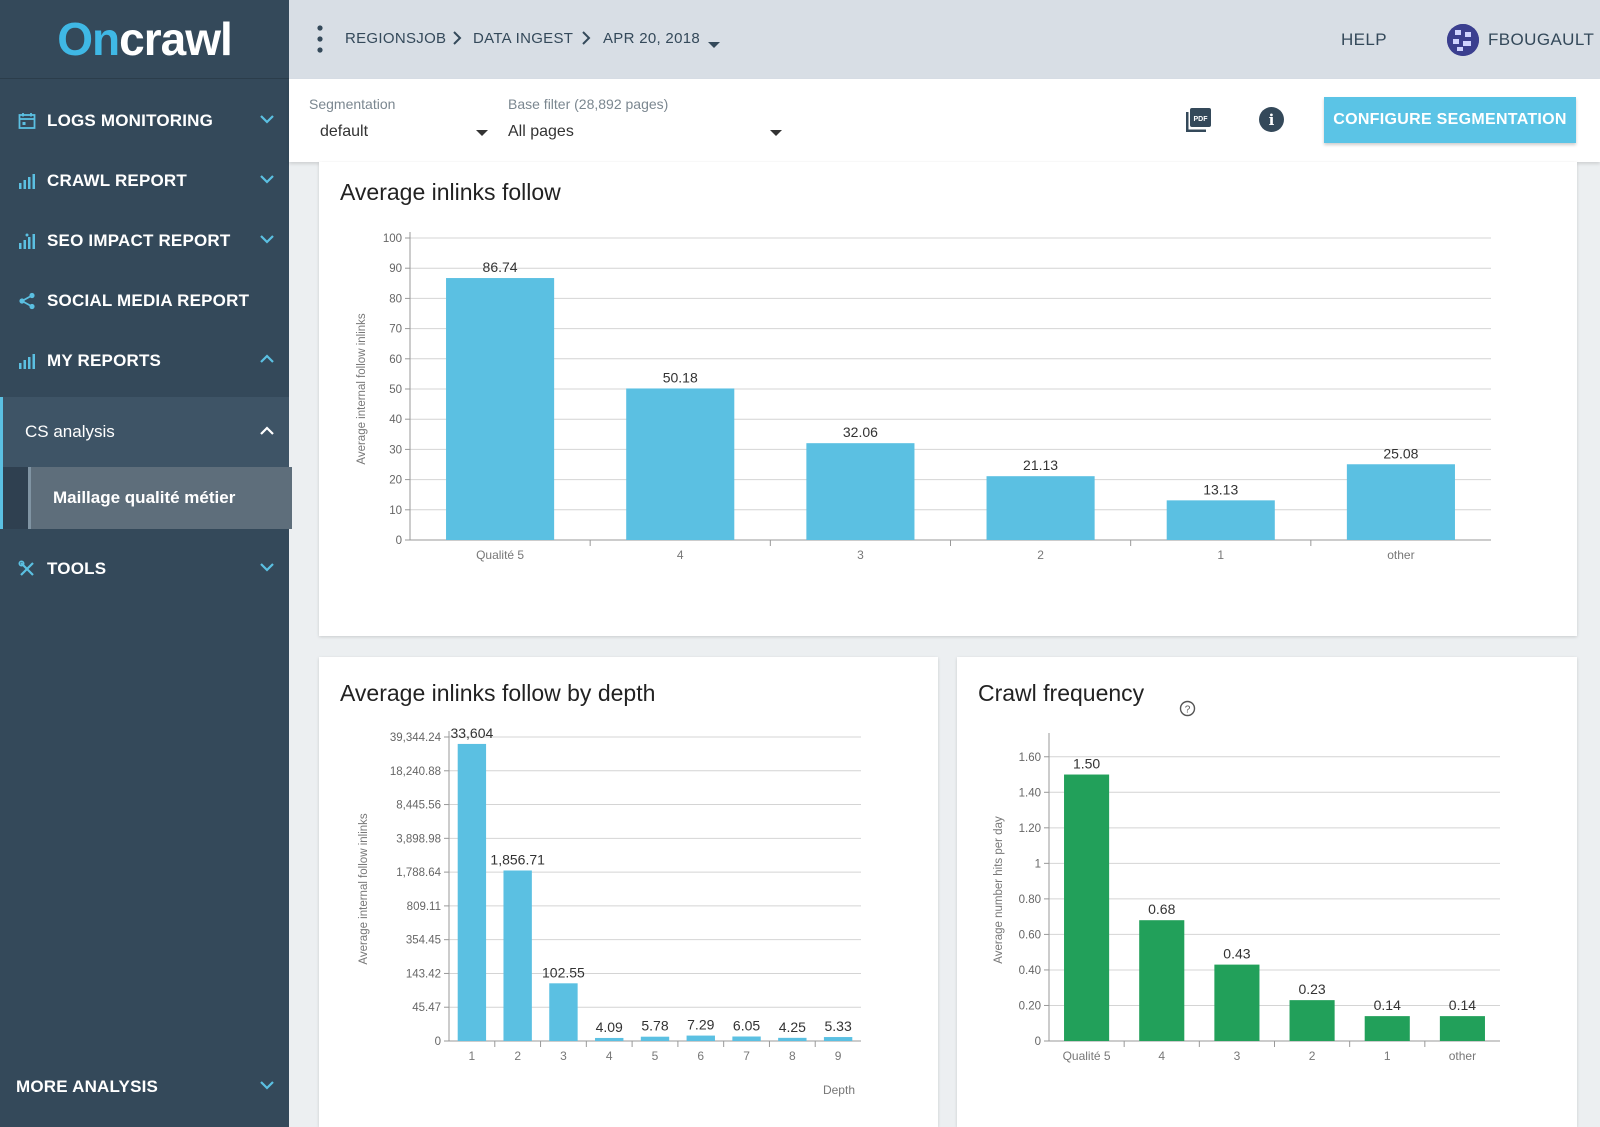  Describe the element at coordinates (418, 806) in the screenshot. I see `y-tick-label: 8,445.56` at that location.